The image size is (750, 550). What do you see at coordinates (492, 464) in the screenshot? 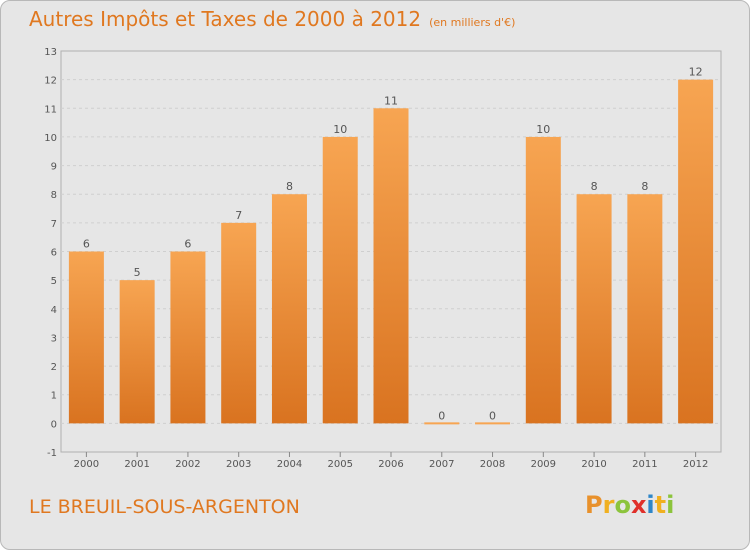
I see `x-tick-label: 2008` at bounding box center [492, 464].